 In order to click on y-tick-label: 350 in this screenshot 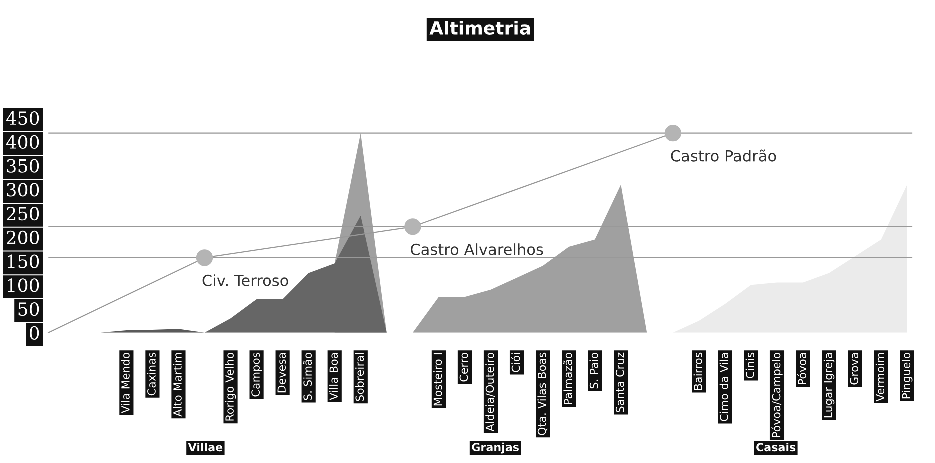, I will do `click(23, 166)`.